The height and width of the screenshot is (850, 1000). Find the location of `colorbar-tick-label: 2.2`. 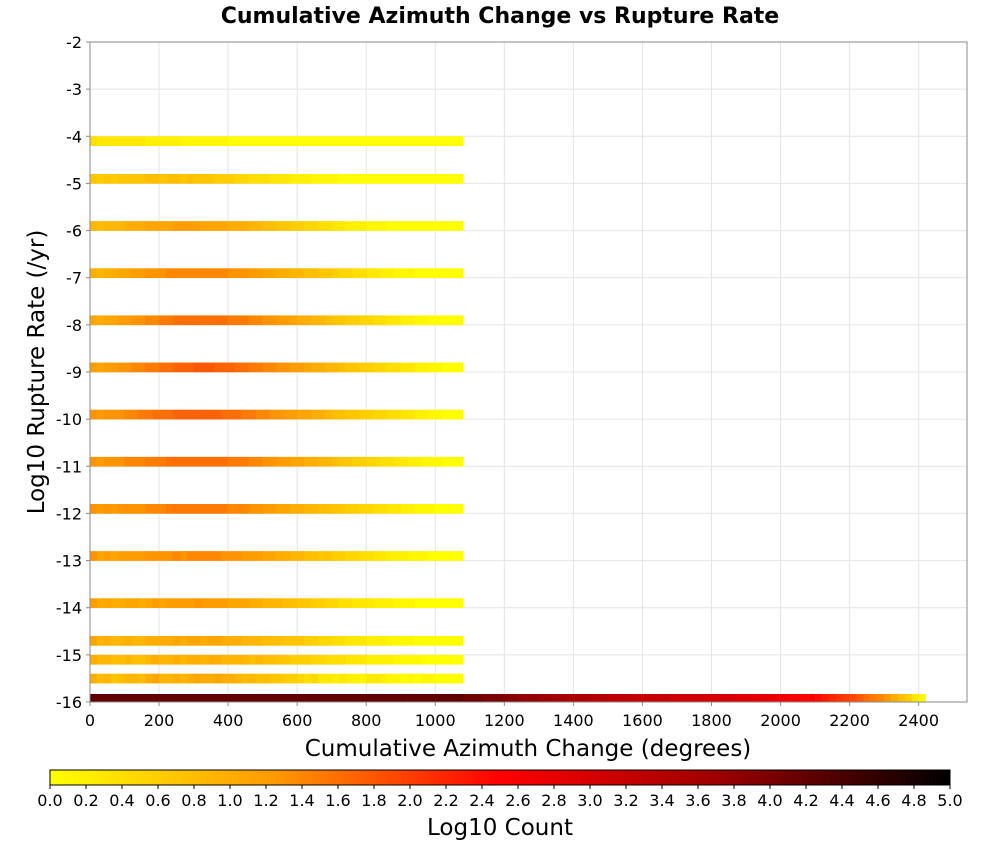

colorbar-tick-label: 2.2 is located at coordinates (445, 800).